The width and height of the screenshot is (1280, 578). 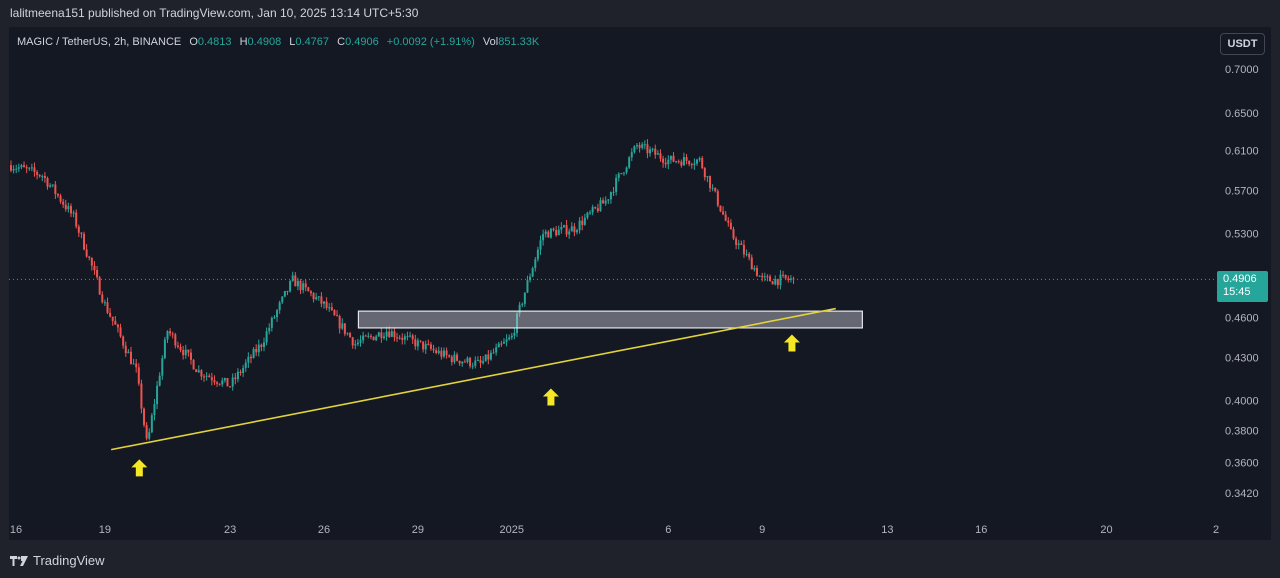 What do you see at coordinates (1242, 432) in the screenshot?
I see `price-tick-label: 0.3800` at bounding box center [1242, 432].